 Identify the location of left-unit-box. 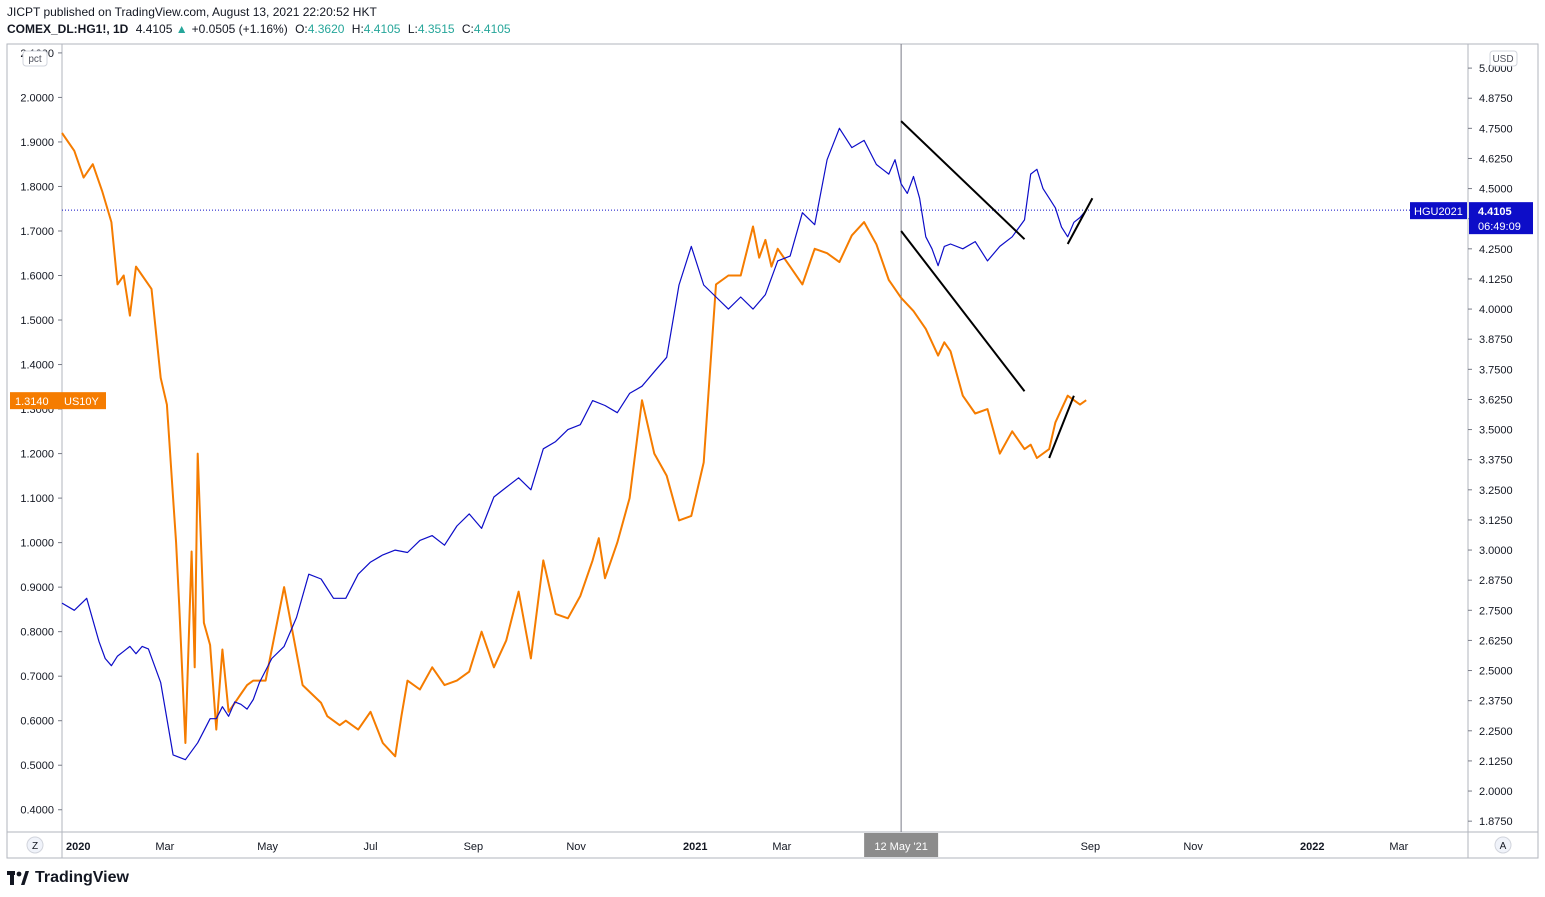
(35, 58).